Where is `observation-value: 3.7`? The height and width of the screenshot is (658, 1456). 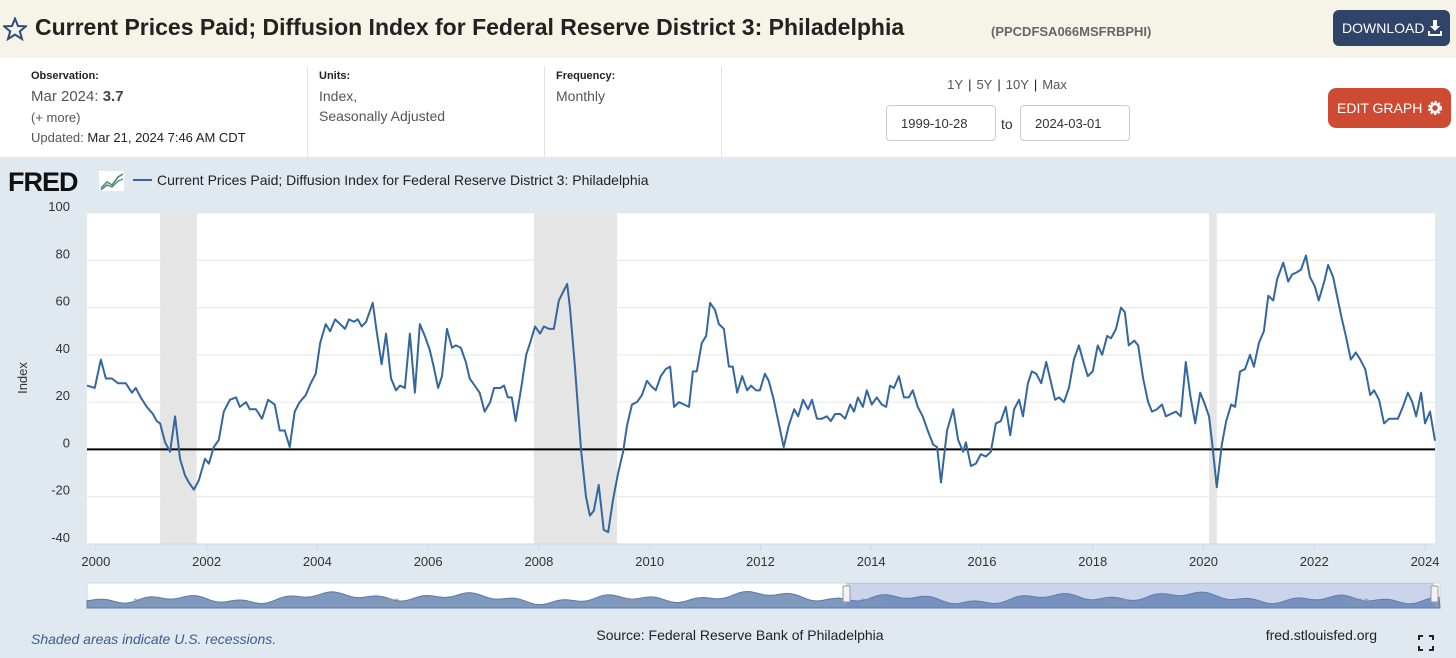
observation-value: 3.7 is located at coordinates (113, 96).